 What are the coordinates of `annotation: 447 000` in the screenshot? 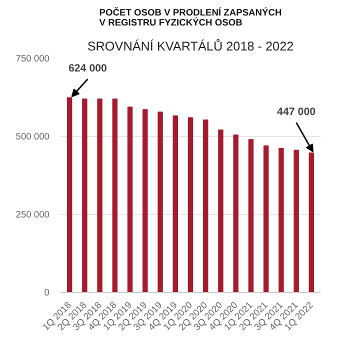 It's located at (296, 112).